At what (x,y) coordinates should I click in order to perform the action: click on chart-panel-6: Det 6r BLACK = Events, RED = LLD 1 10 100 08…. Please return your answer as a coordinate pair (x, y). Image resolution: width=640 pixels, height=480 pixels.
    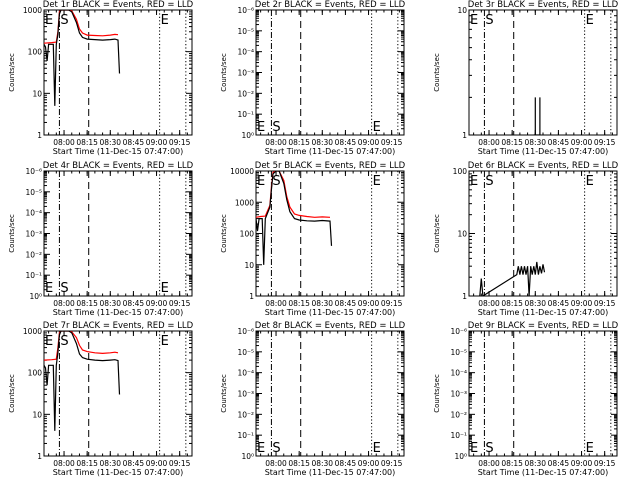
    Looking at the image, I should click on (526, 239).